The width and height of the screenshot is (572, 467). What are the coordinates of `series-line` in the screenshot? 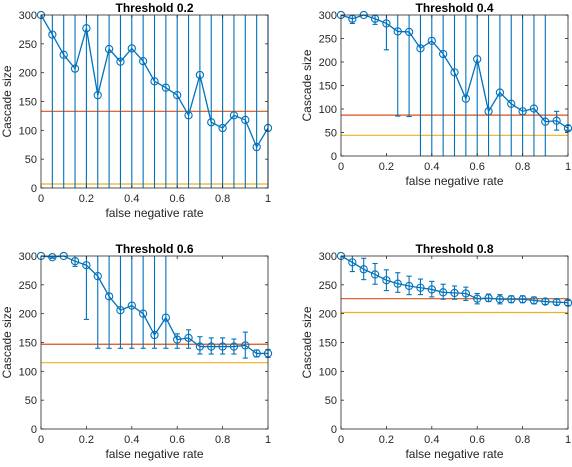 It's located at (154, 81).